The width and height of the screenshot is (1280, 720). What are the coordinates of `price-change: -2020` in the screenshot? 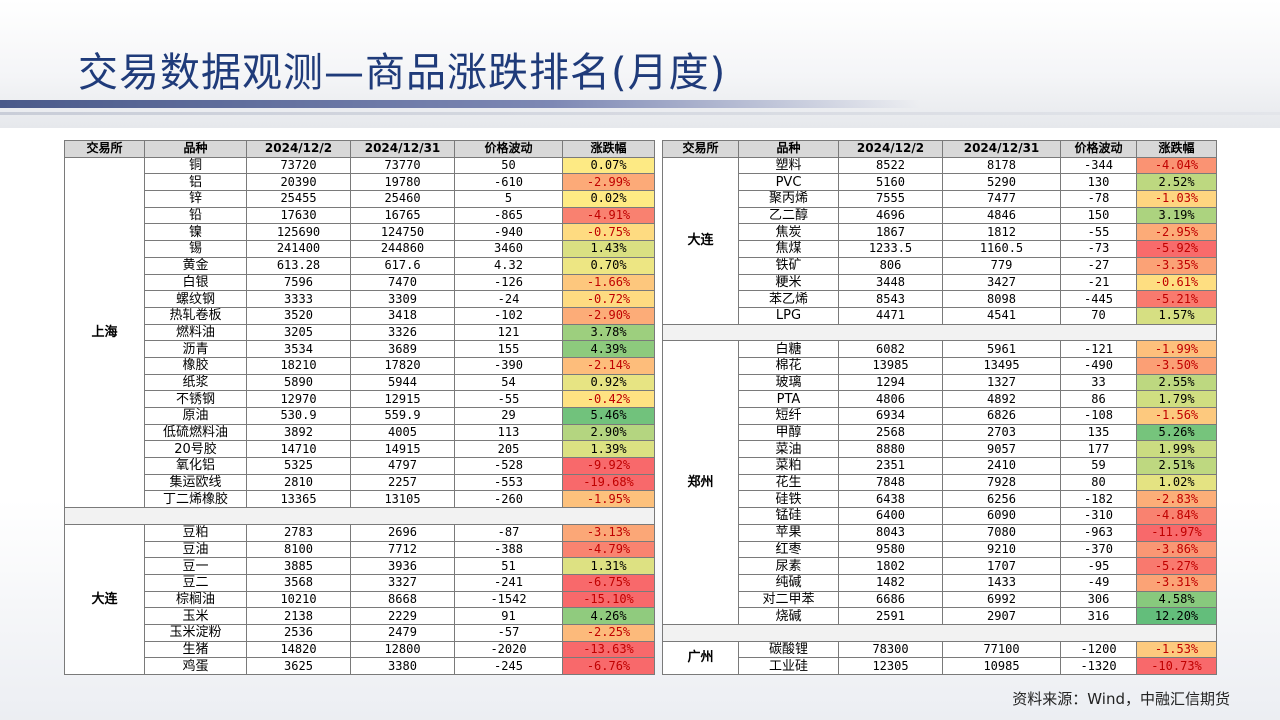 It's located at (508, 649).